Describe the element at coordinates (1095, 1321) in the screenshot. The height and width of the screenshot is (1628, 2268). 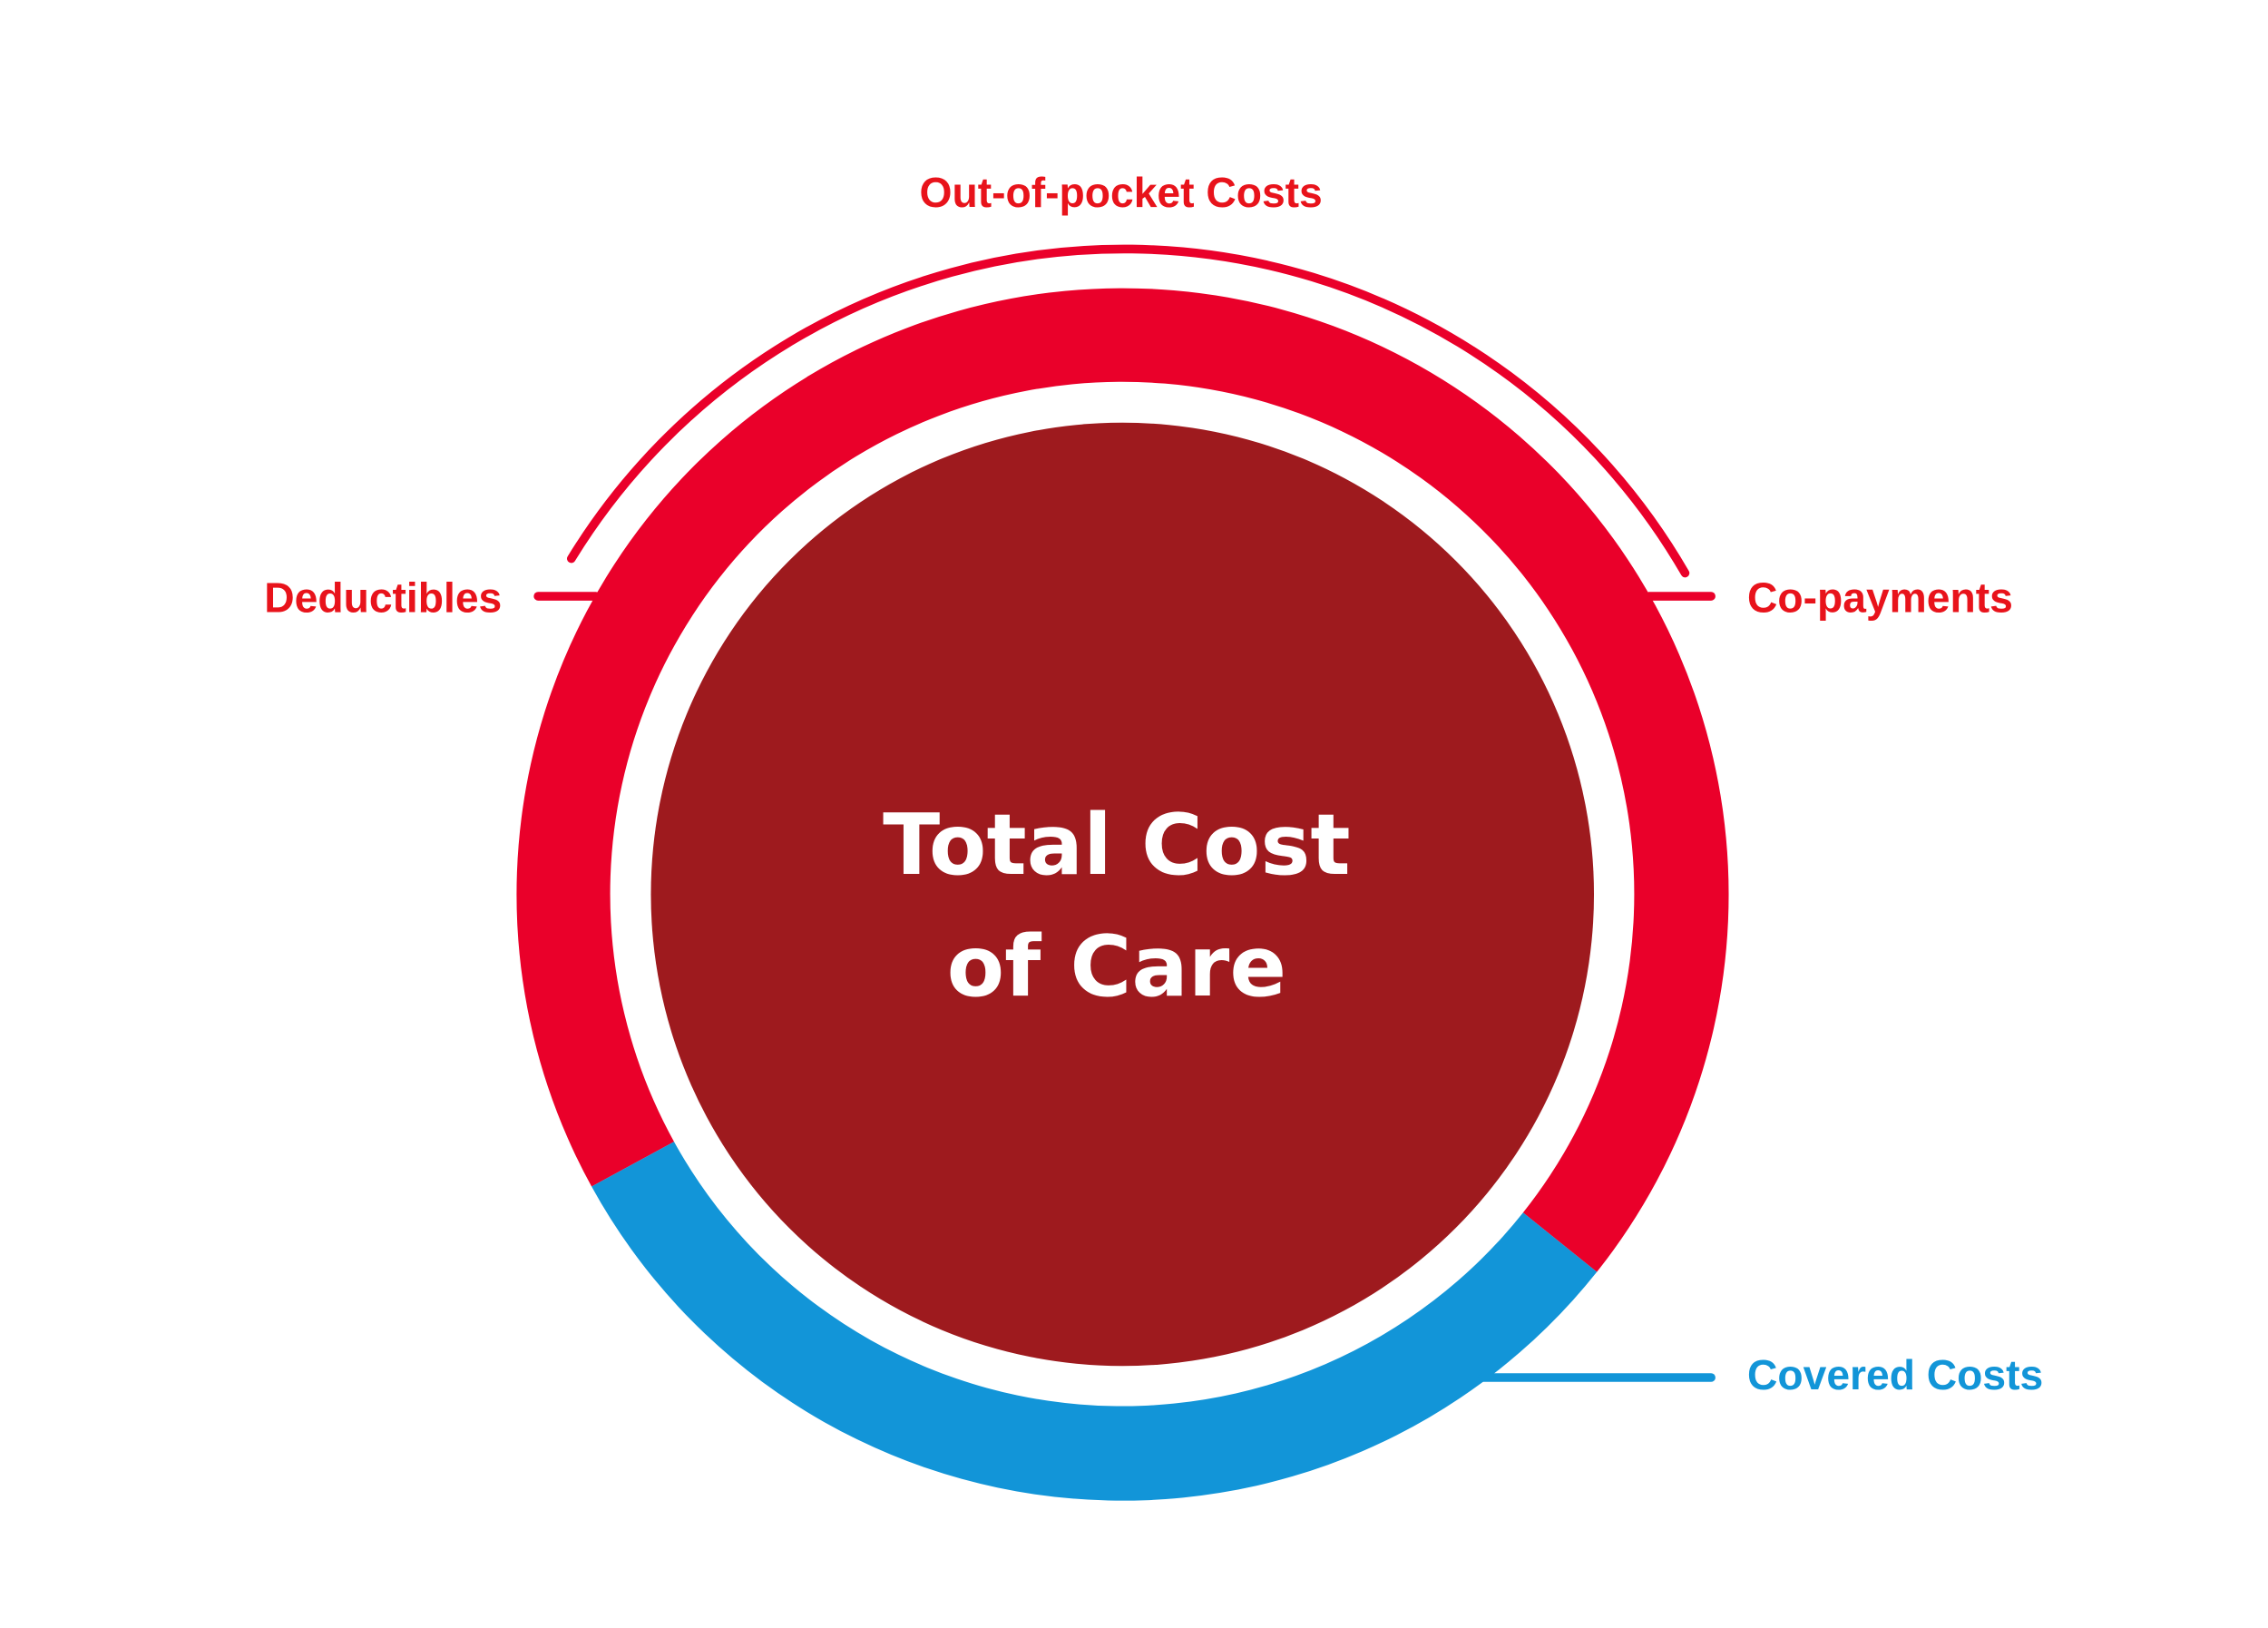
I see `covered-costs-ring-segment` at that location.